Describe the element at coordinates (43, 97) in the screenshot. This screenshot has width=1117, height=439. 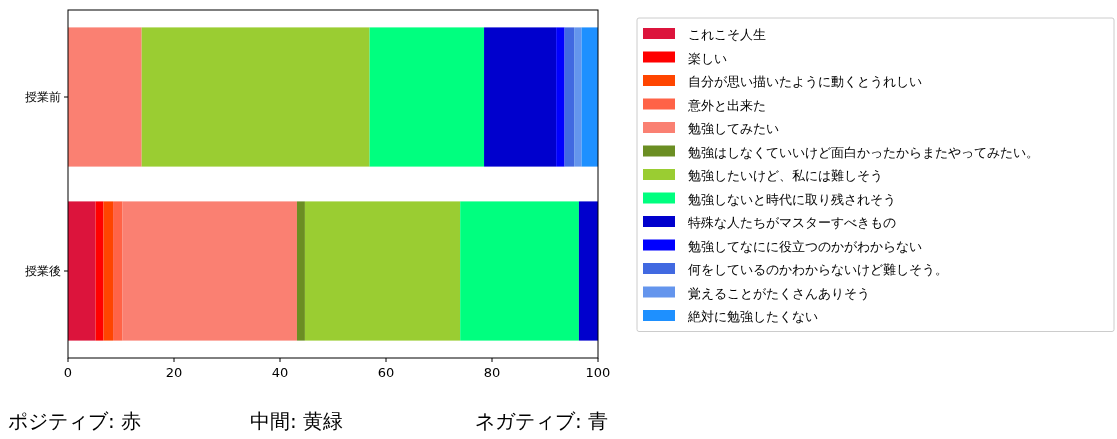
I see `y-tick-label: 授業前` at that location.